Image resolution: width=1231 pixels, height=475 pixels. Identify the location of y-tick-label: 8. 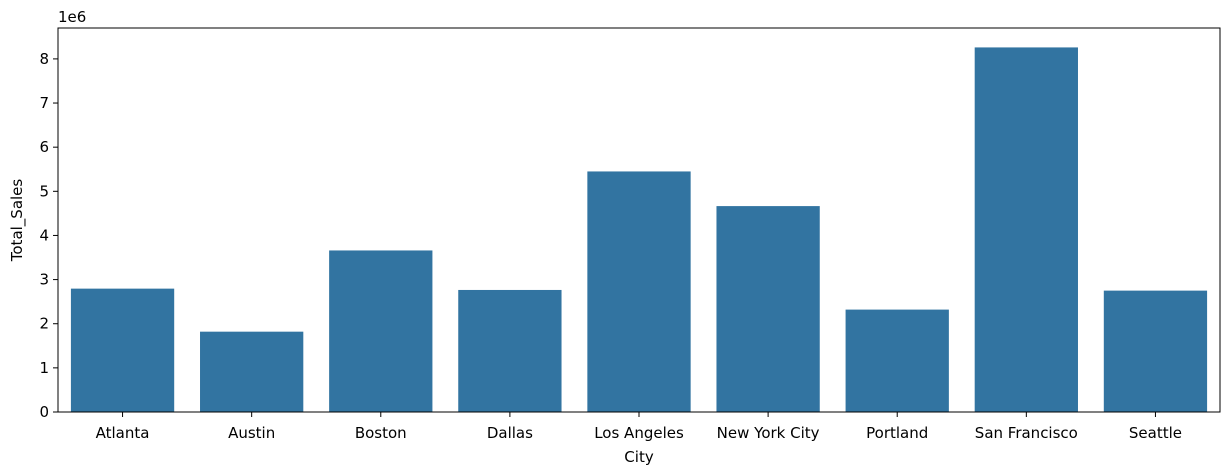
(44, 59).